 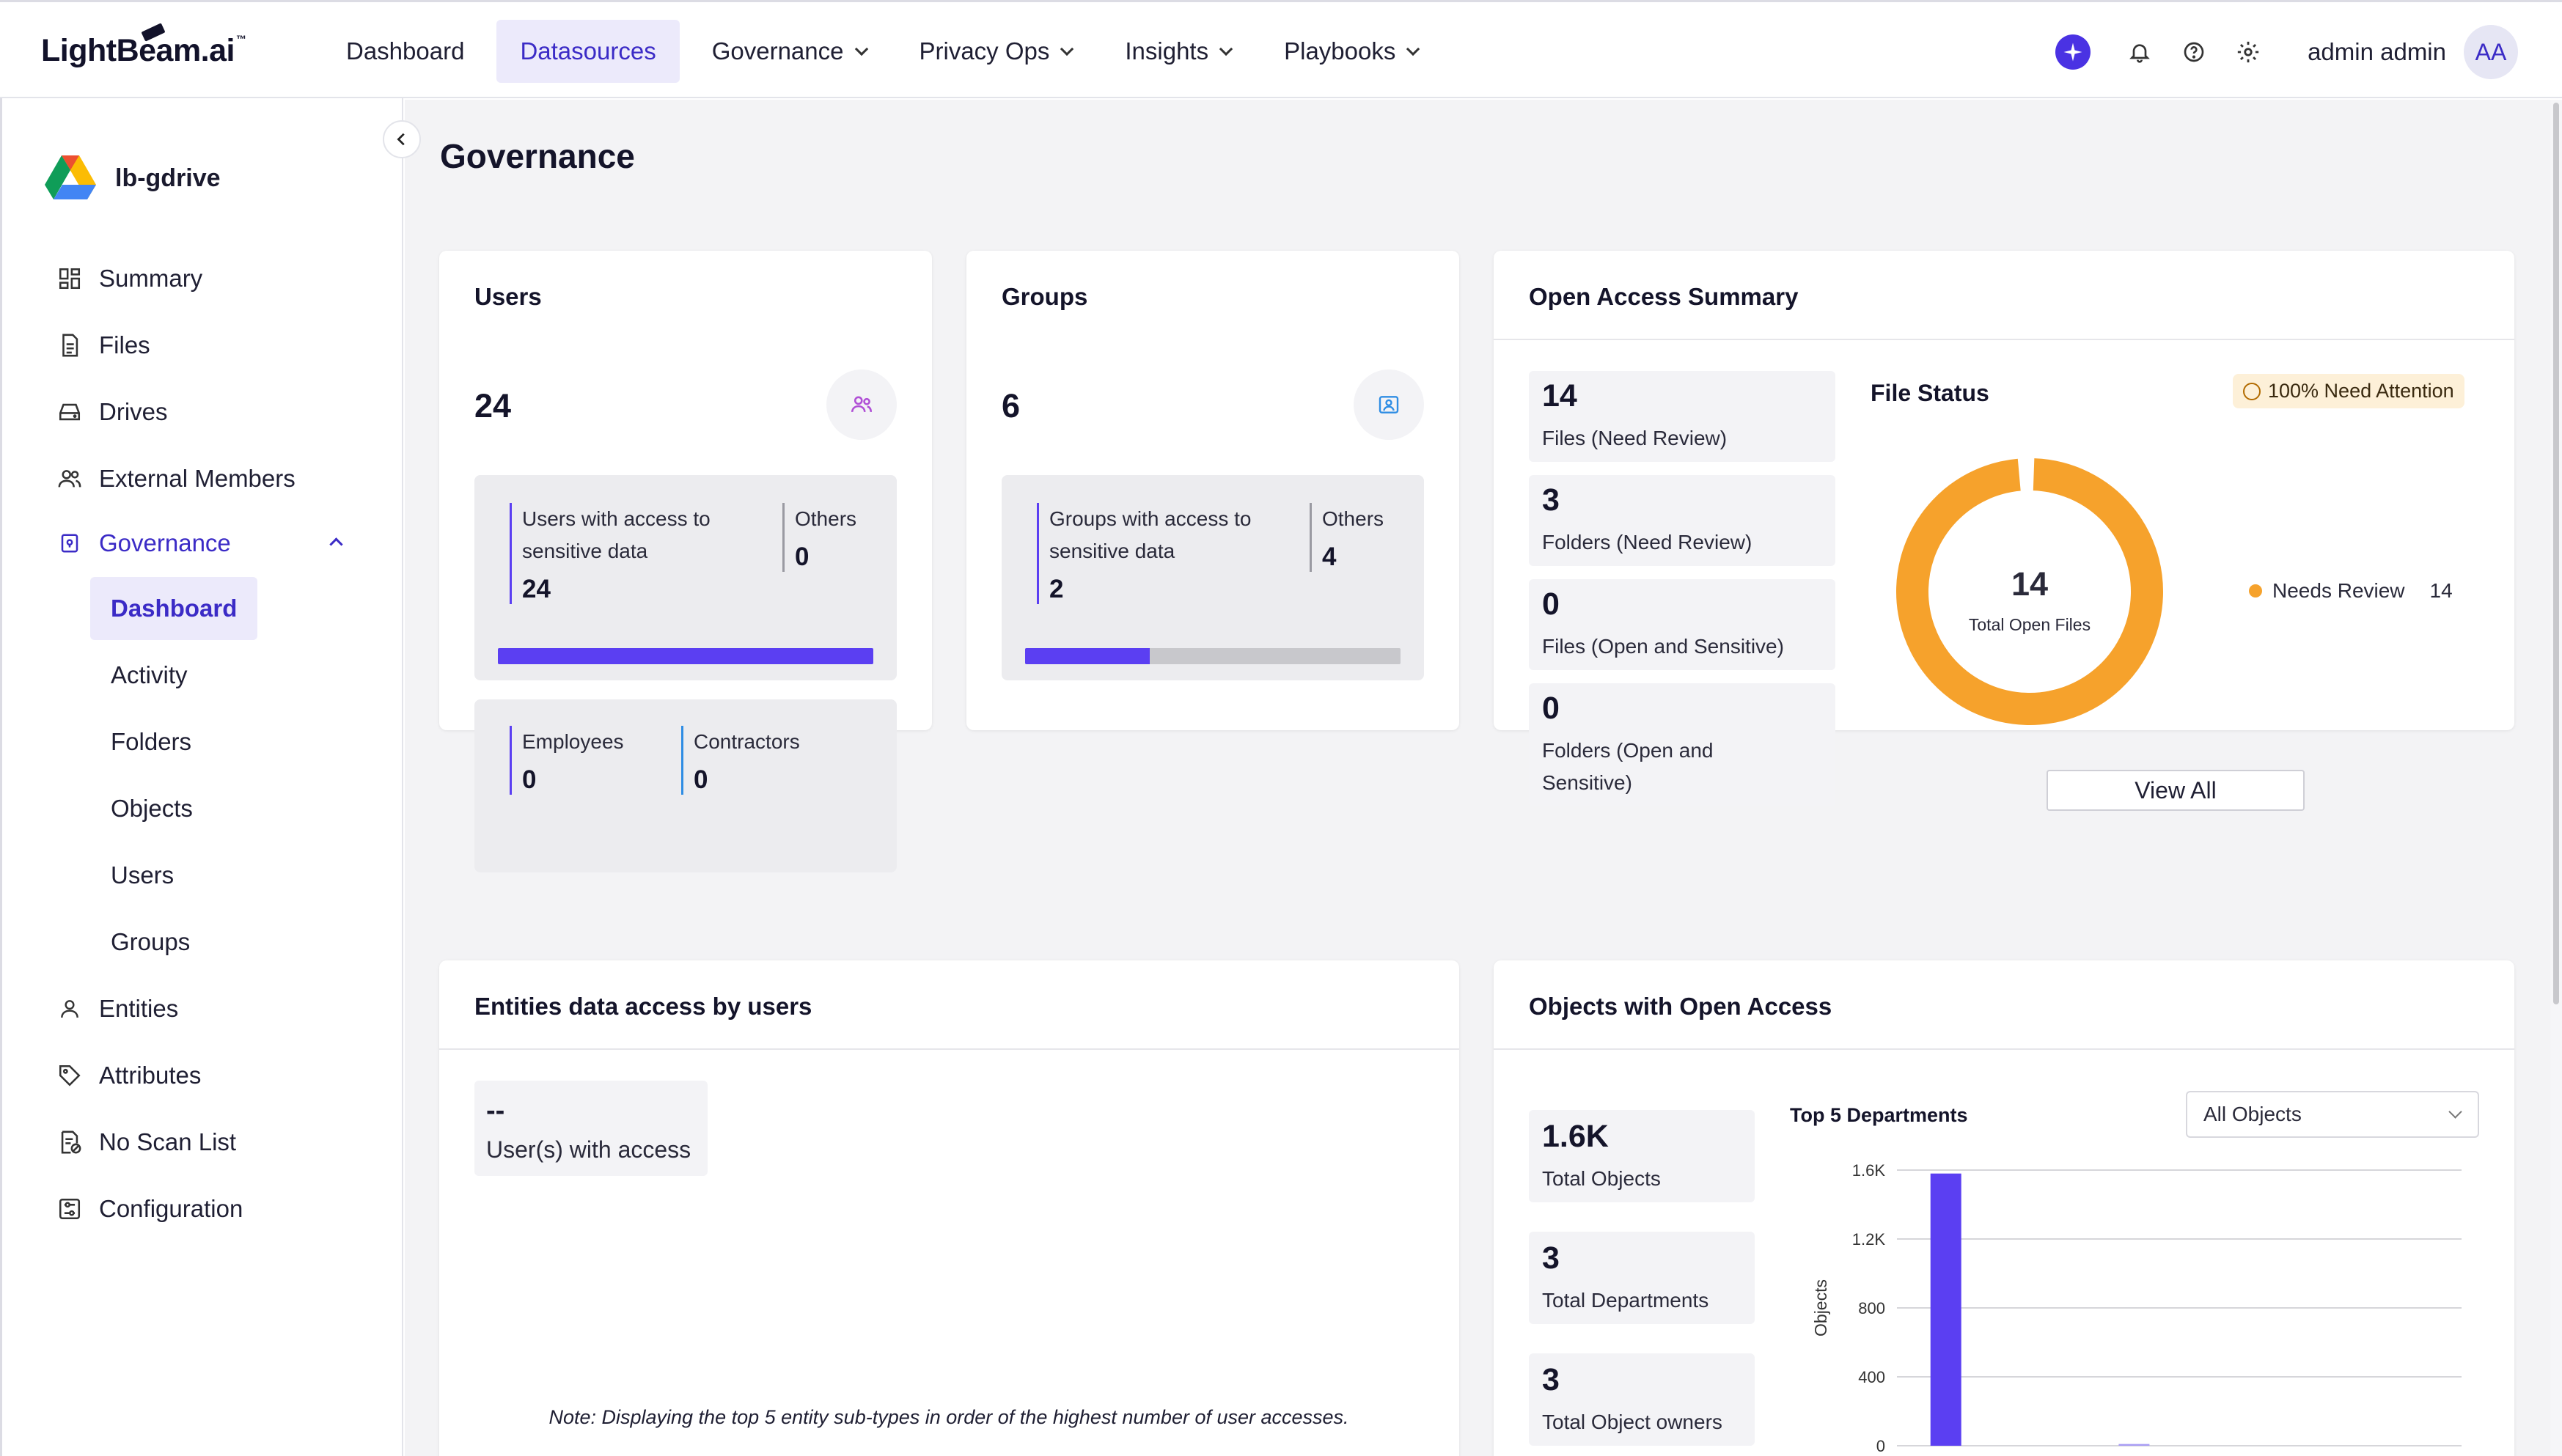 I want to click on users-sensitive-stat: Users with access to sensitive data 24, so click(x=642, y=553).